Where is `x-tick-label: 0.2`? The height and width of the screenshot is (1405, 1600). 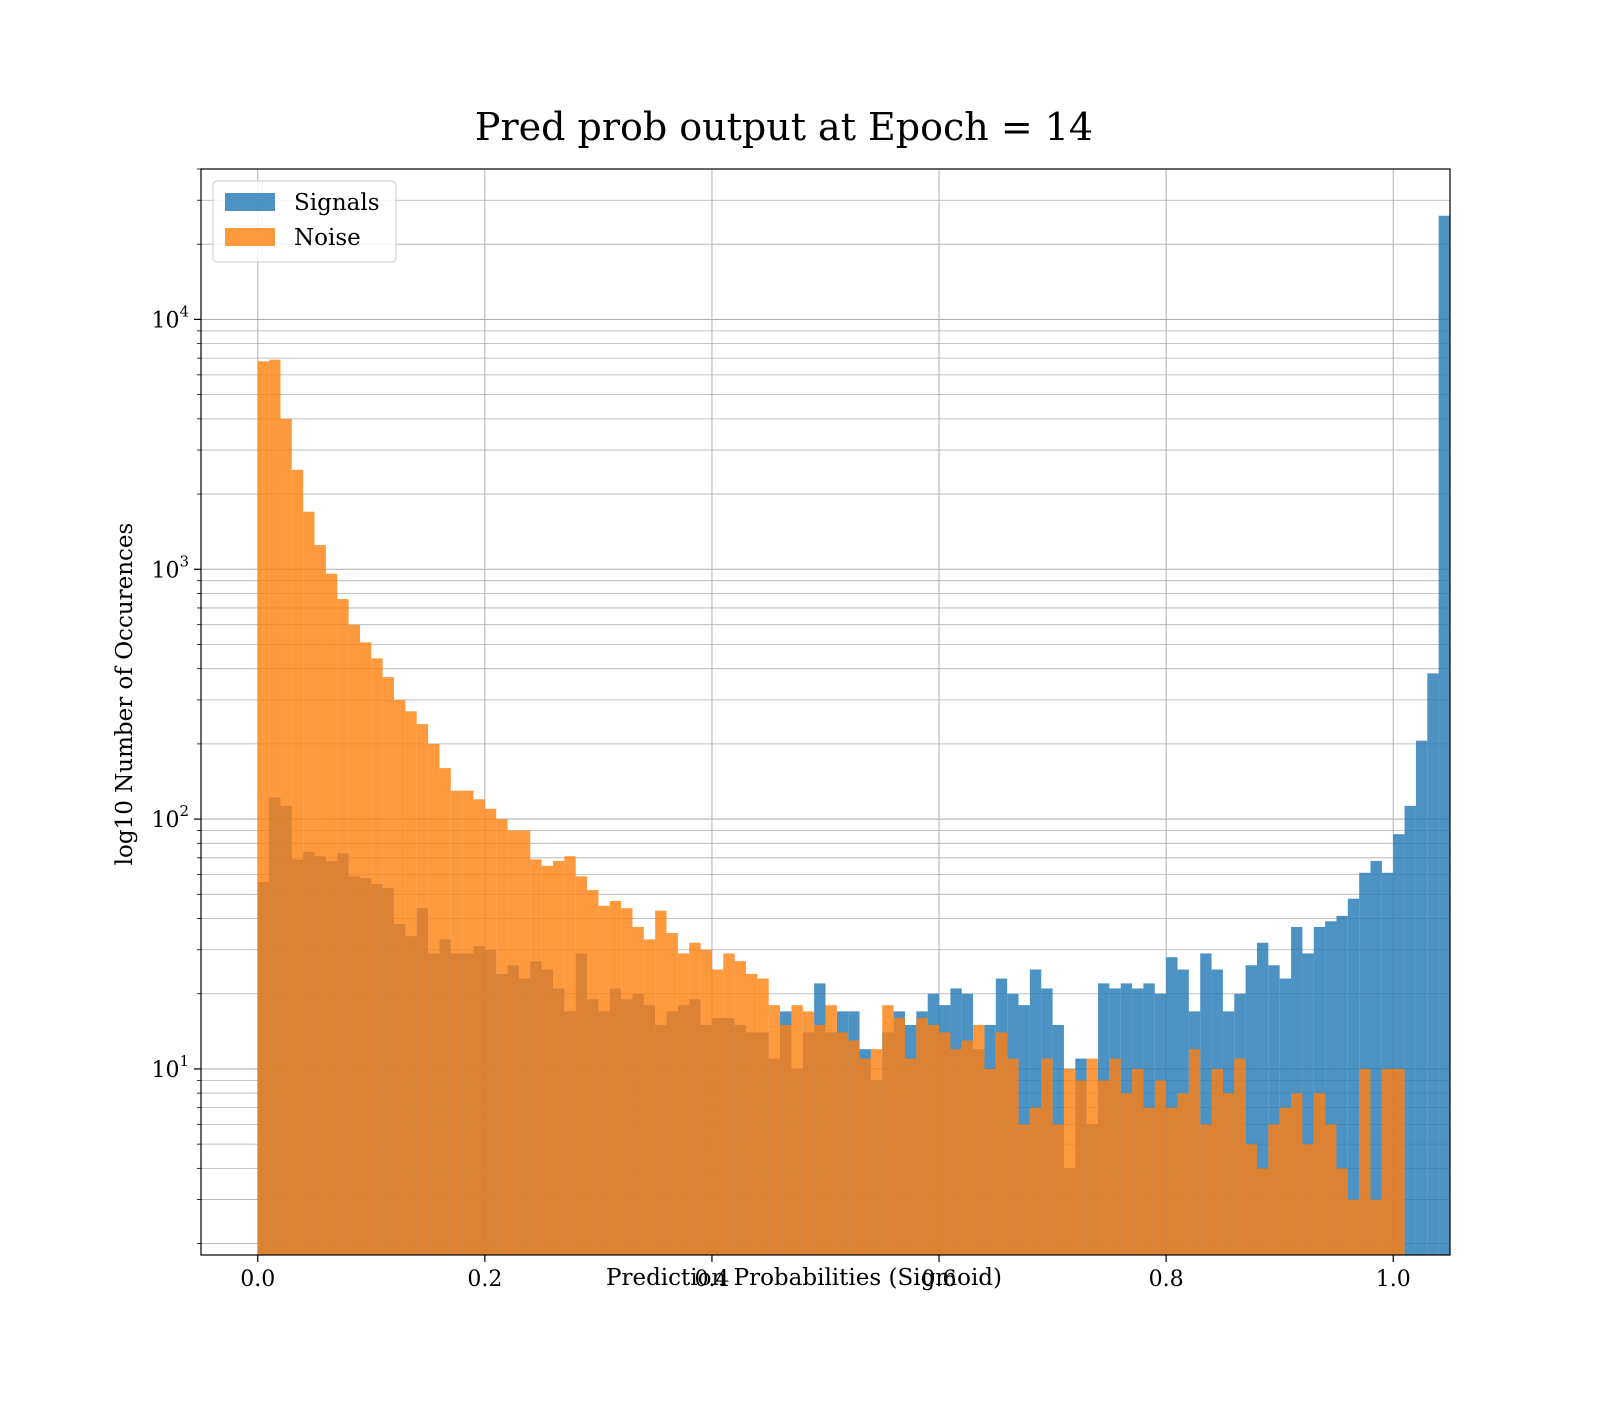 x-tick-label: 0.2 is located at coordinates (484, 1279).